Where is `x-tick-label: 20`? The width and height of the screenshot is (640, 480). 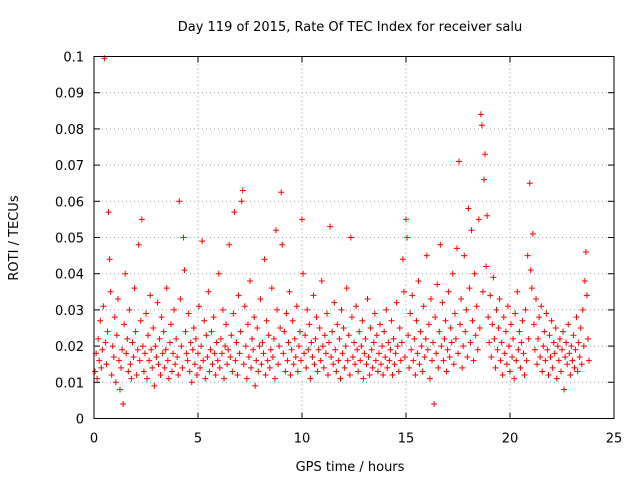
x-tick-label: 20 is located at coordinates (510, 439).